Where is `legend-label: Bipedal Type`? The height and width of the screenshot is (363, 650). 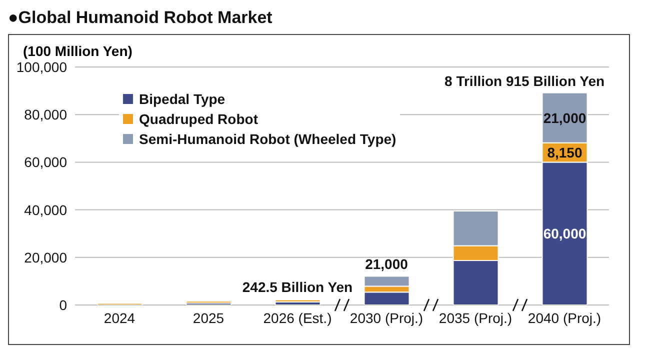
legend-label: Bipedal Type is located at coordinates (182, 99).